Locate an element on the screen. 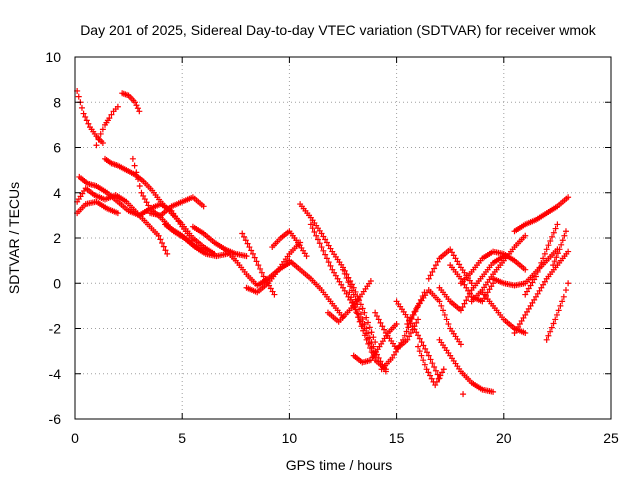  y-tick-label: -4 is located at coordinates (55, 374).